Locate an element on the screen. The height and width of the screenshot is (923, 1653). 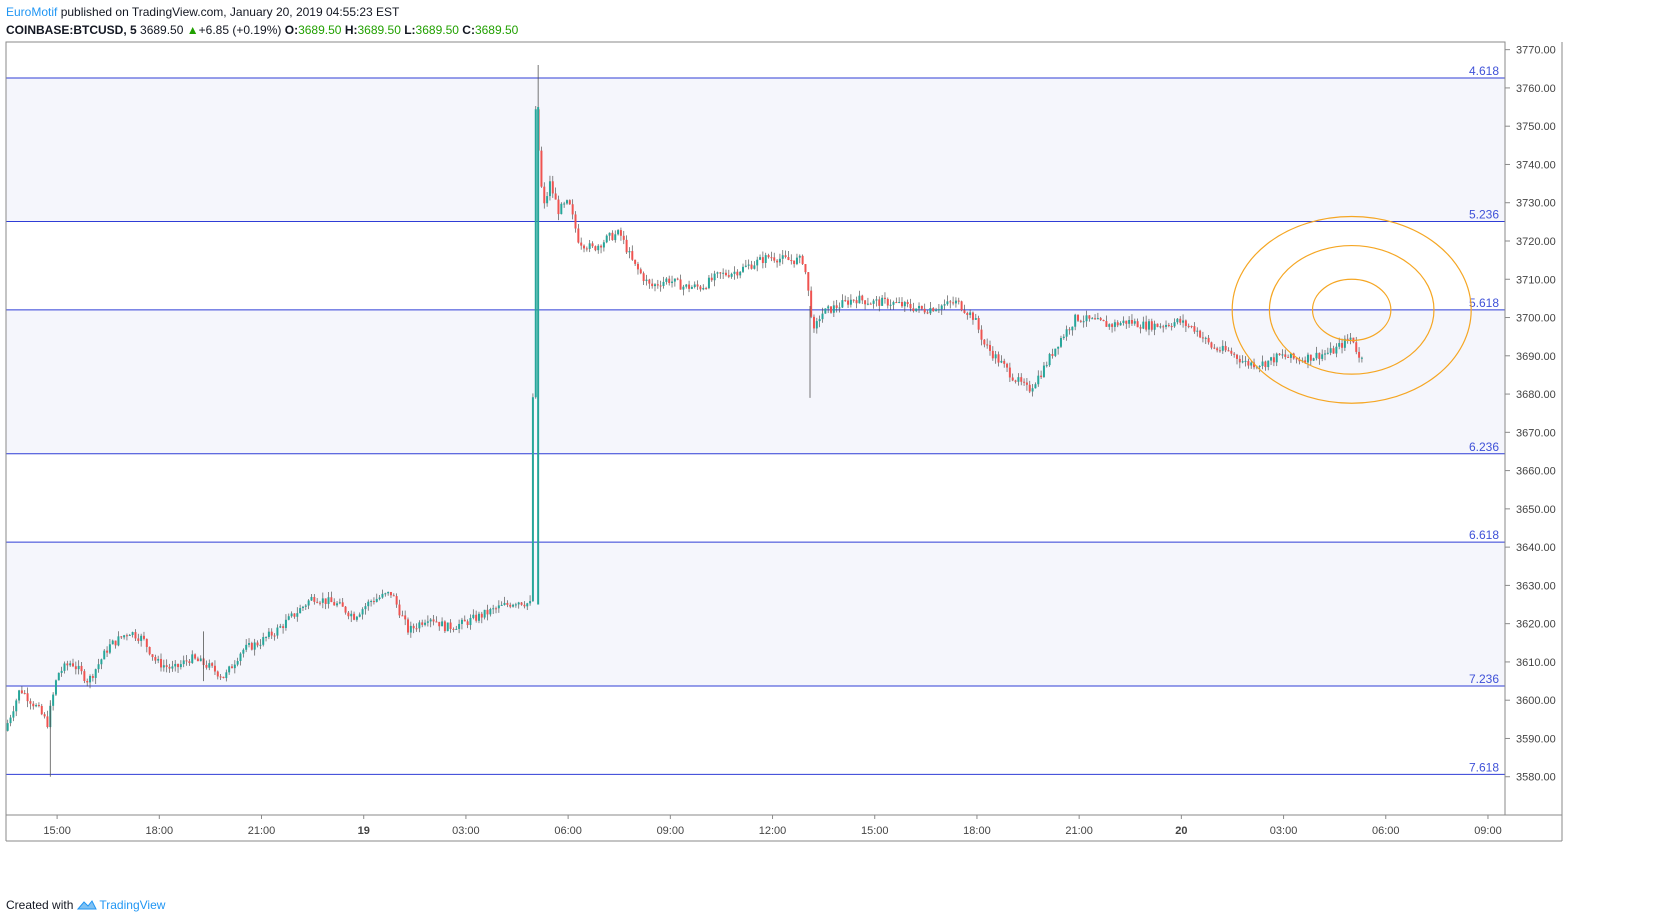
author-link: EuroMotif is located at coordinates (32, 12).